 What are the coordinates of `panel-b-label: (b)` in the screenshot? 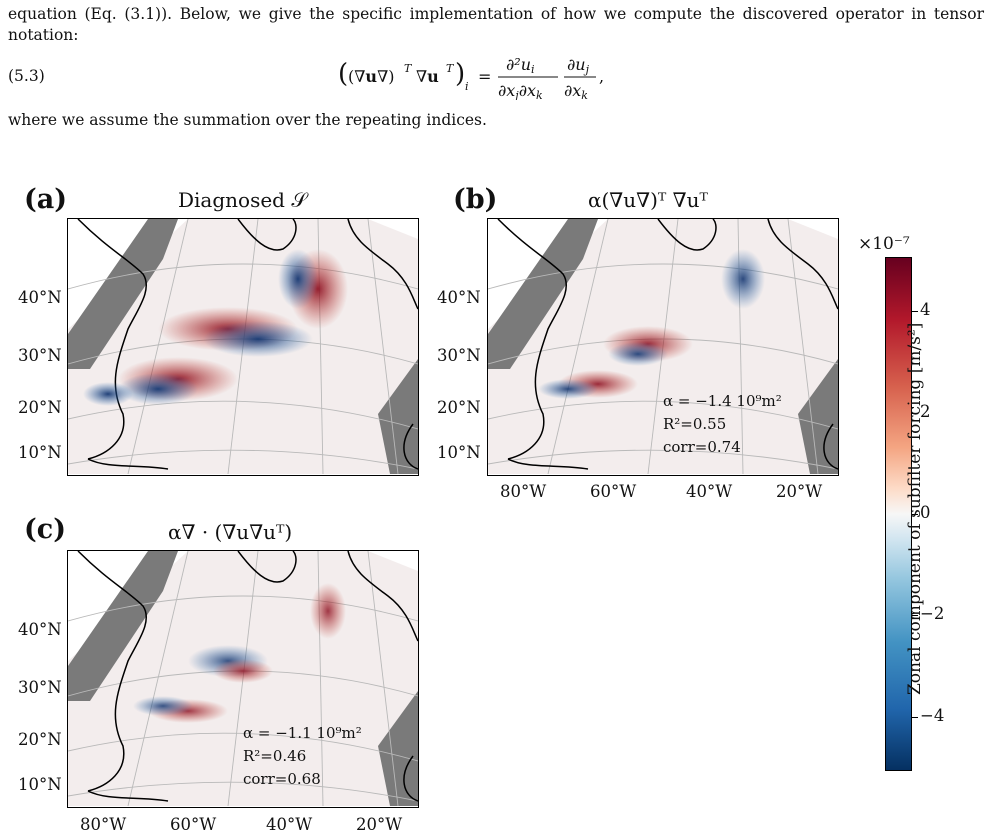 It's located at (475, 199).